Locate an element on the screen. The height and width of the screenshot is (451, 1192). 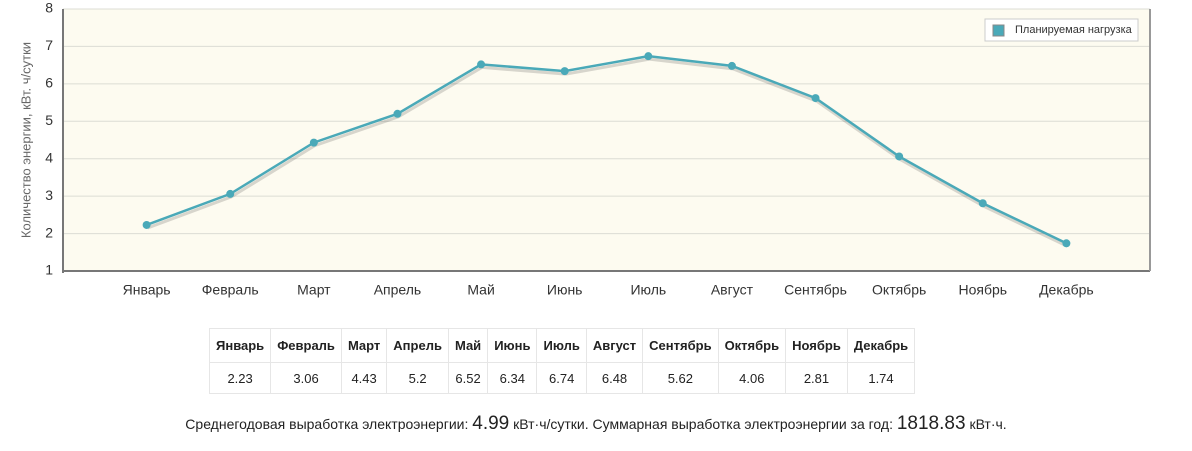
table-month: Февраль is located at coordinates (306, 345).